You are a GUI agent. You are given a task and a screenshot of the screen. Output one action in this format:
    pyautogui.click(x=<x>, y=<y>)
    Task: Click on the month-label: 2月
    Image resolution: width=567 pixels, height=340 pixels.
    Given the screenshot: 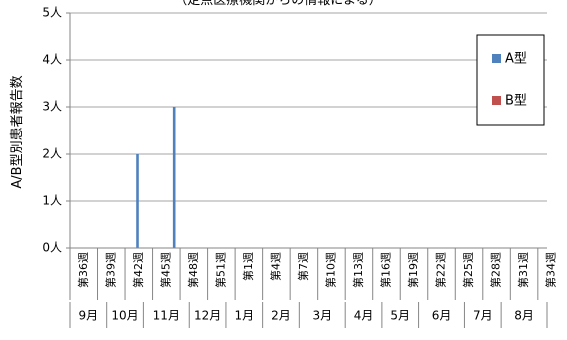 What is the action you would take?
    pyautogui.click(x=281, y=316)
    